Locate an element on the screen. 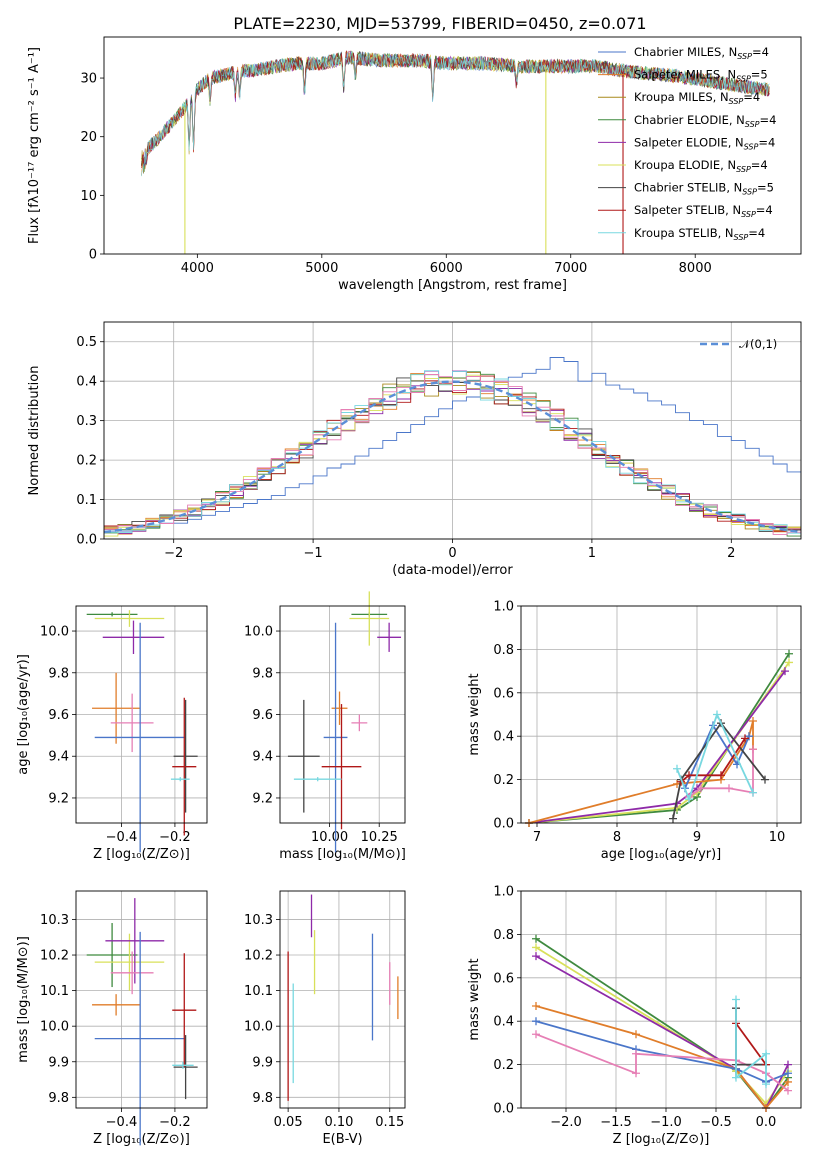 The height and width of the screenshot is (1170, 819). y-tick-label: 10 is located at coordinates (88, 196).